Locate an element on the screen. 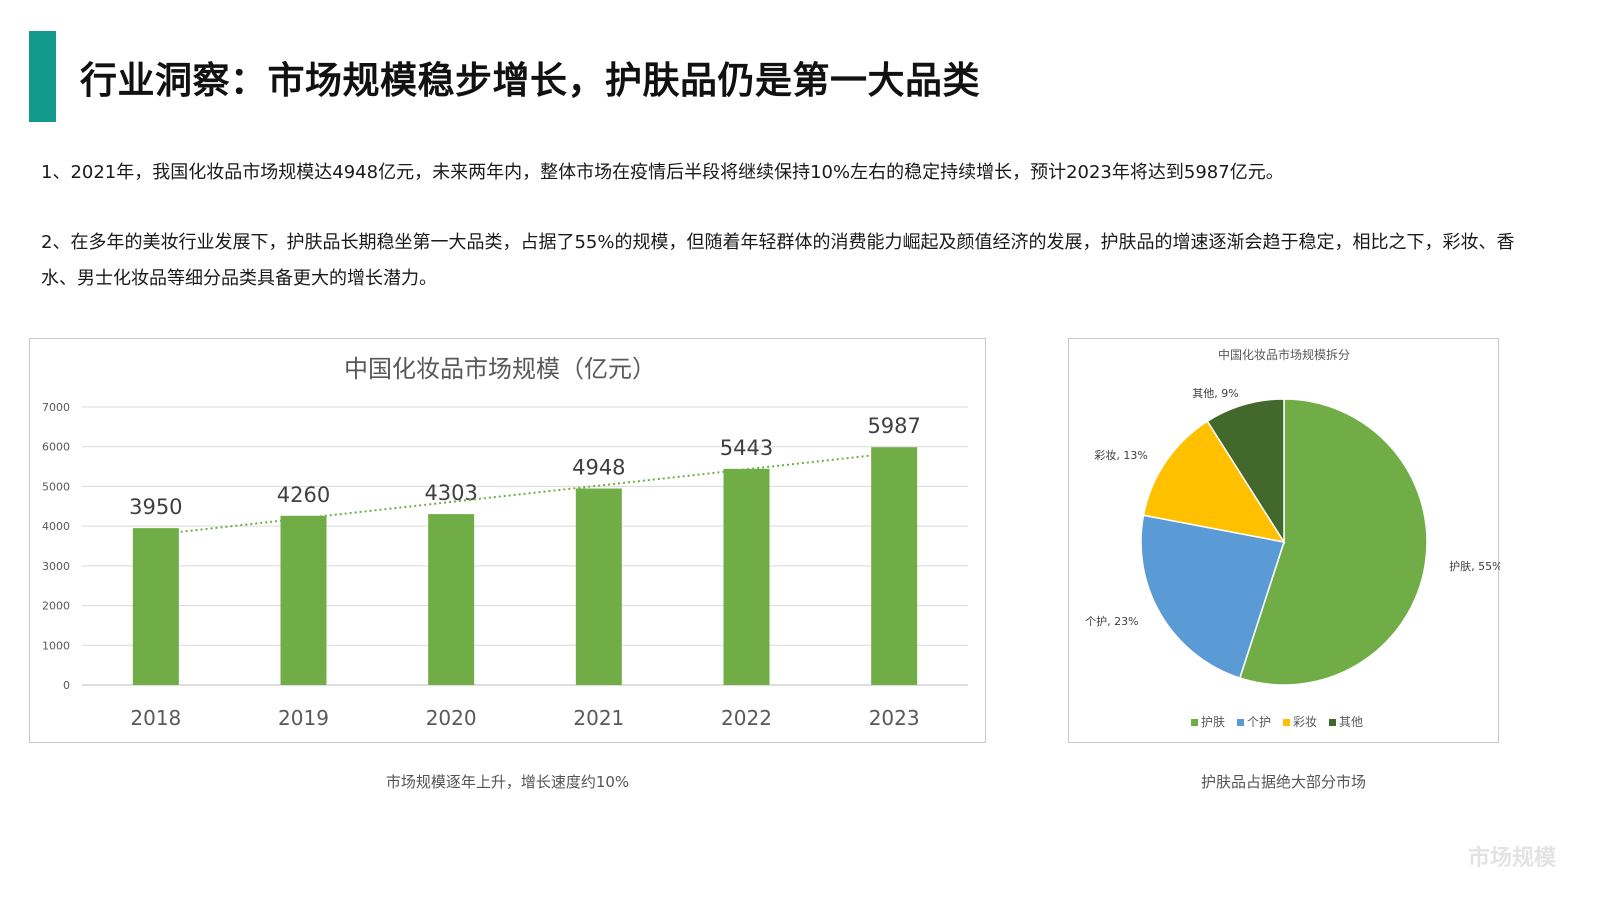 The width and height of the screenshot is (1600, 900). bar-data-label: 5443 is located at coordinates (746, 448).